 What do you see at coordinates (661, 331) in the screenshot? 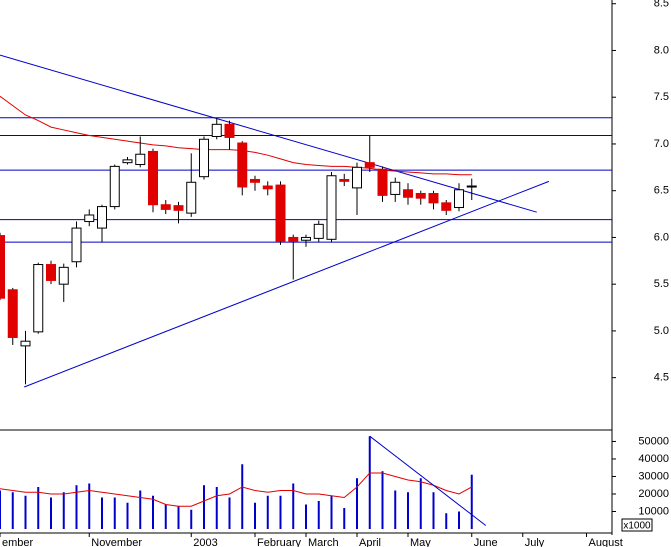
I see `y-tick-label: 5.0` at bounding box center [661, 331].